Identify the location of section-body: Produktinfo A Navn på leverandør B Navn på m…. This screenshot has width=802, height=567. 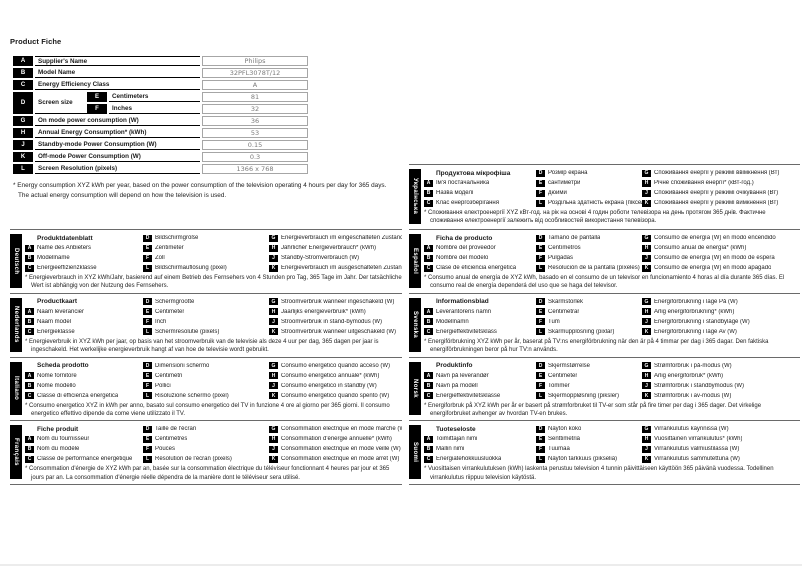
(612, 390).